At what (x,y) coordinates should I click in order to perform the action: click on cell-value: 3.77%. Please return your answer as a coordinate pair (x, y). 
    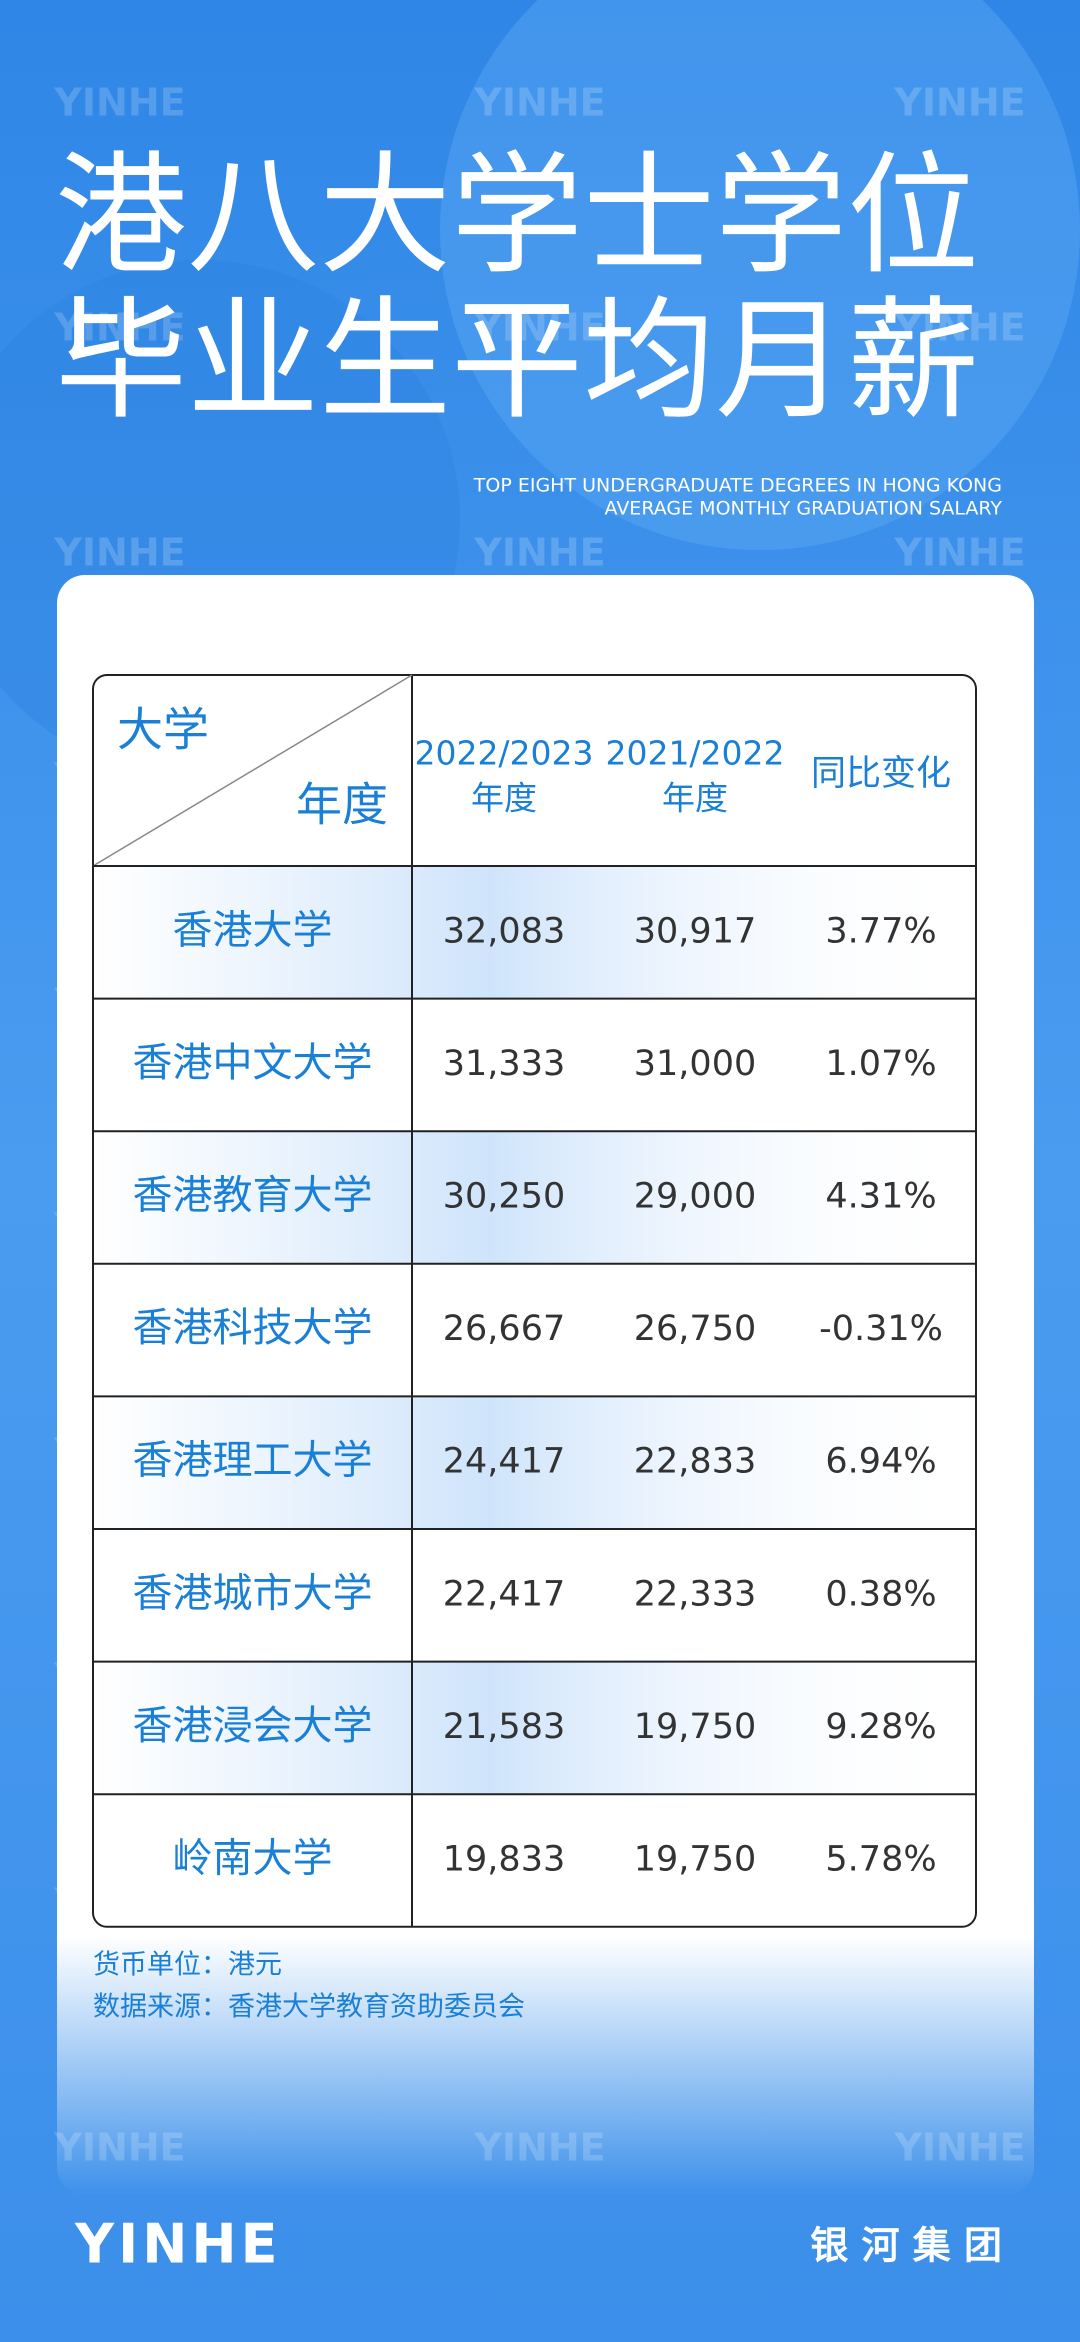
    Looking at the image, I should click on (880, 931).